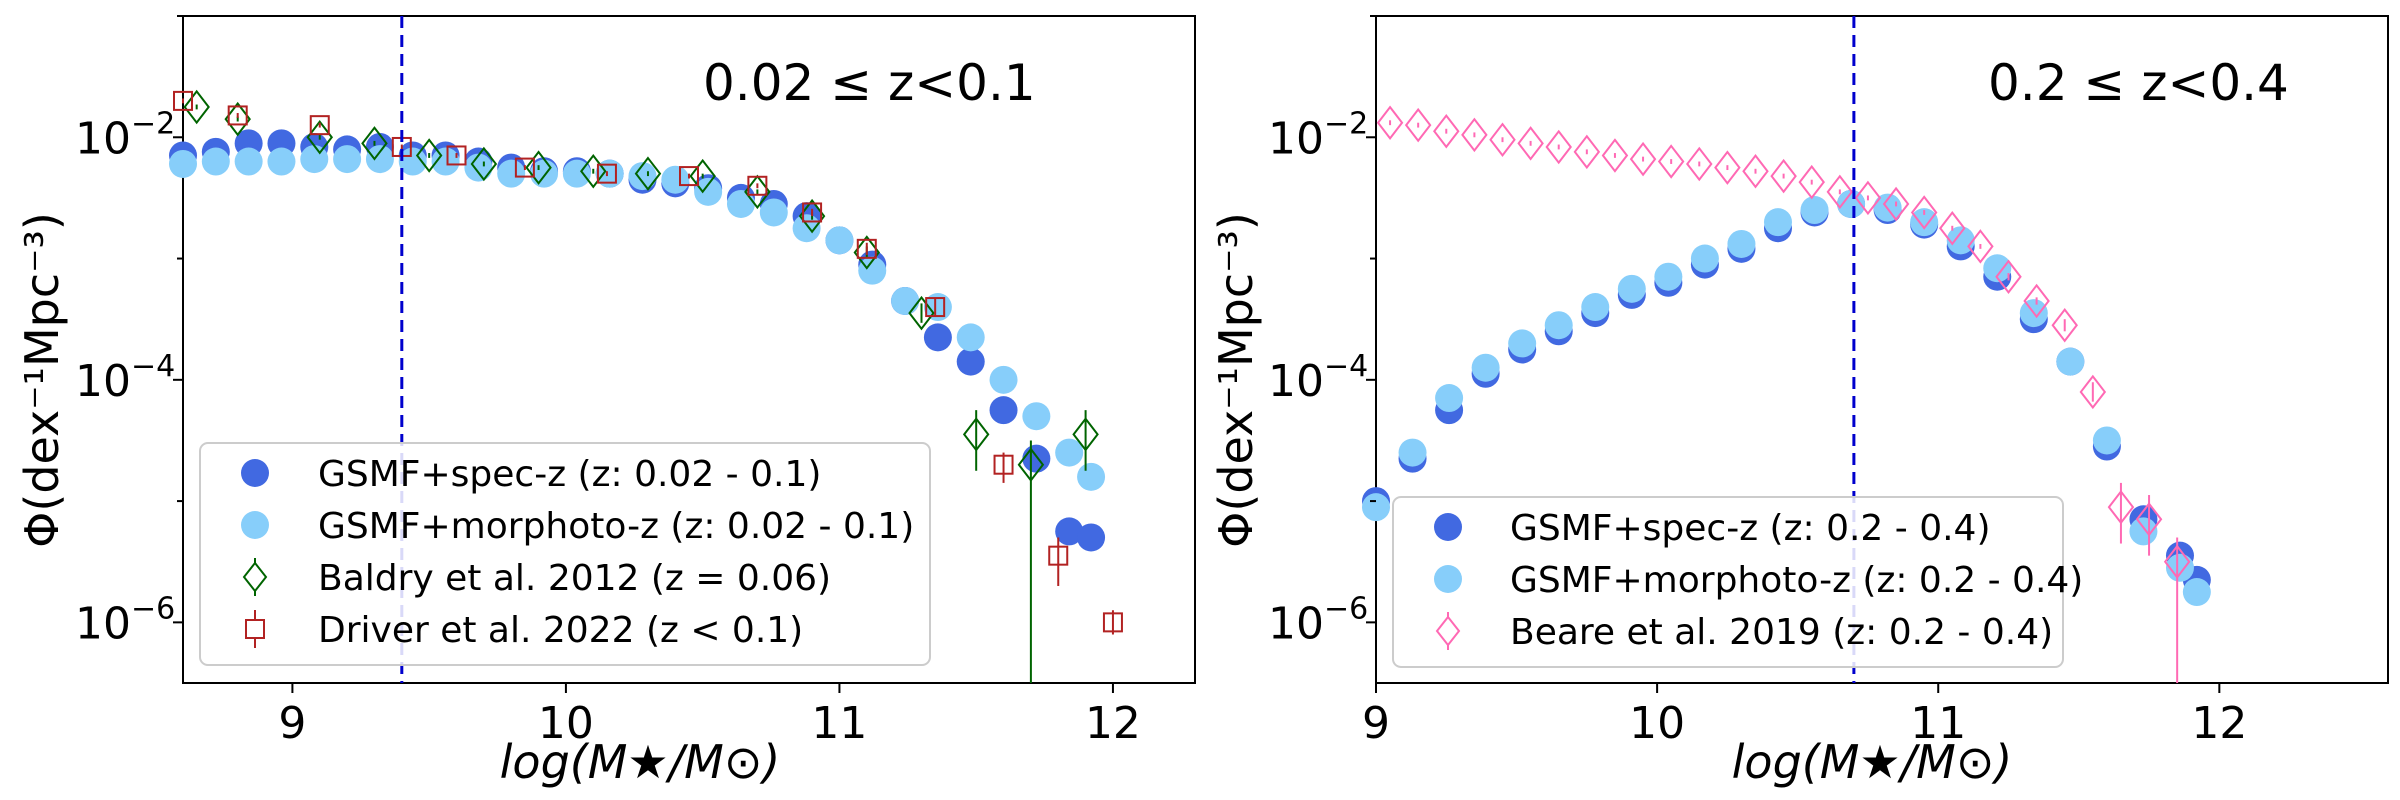 The width and height of the screenshot is (2400, 800). What do you see at coordinates (566, 723) in the screenshot?
I see `x-tick-label: 10` at bounding box center [566, 723].